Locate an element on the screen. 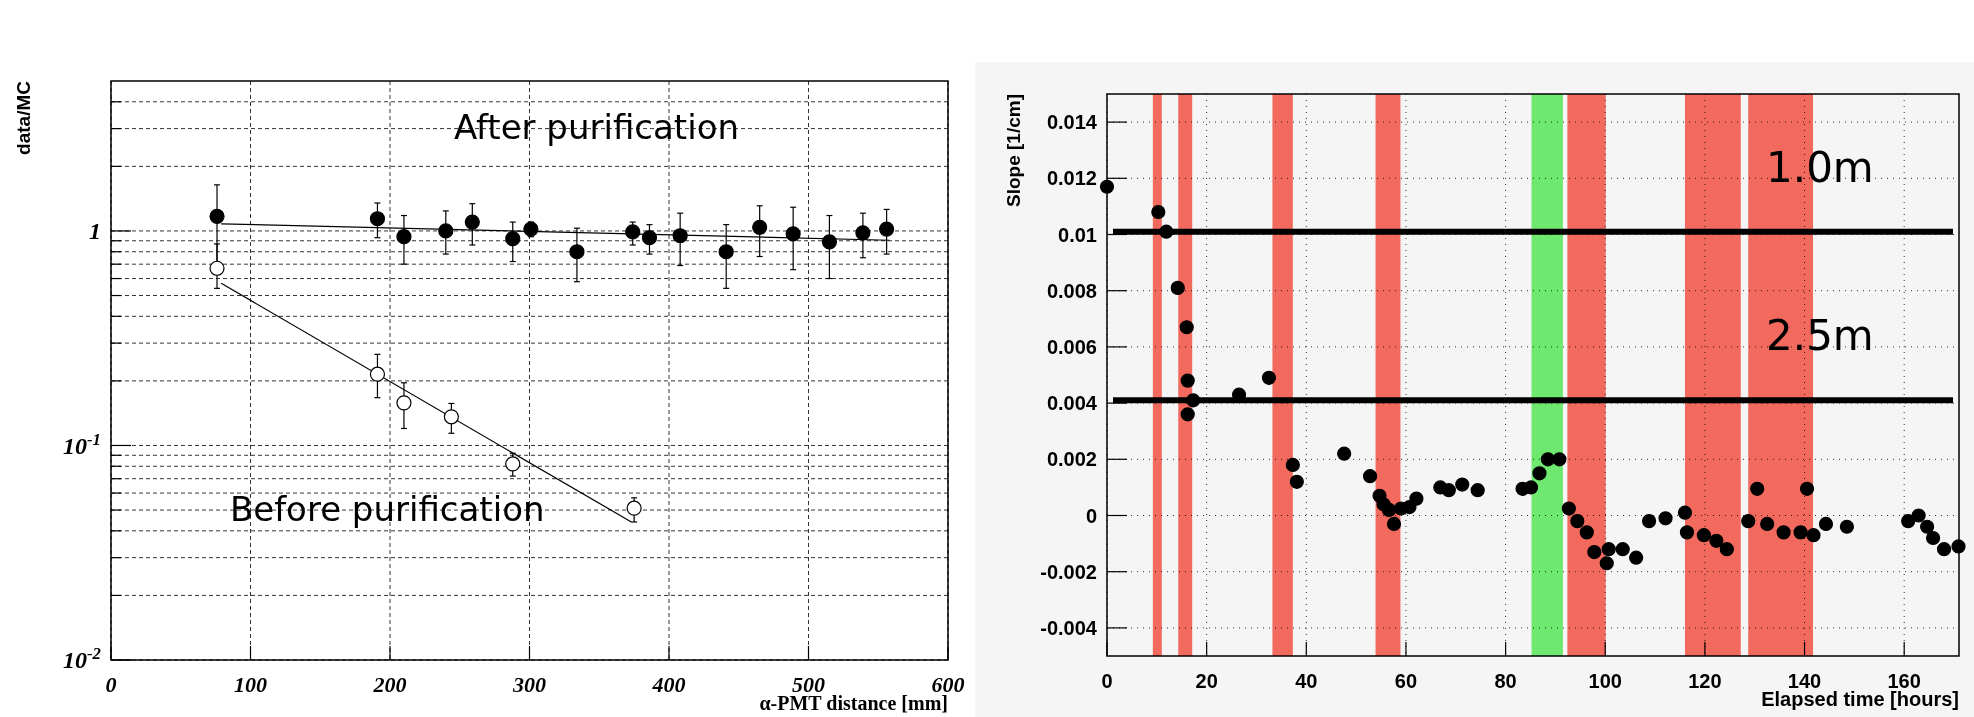  x-tick-label: 200 is located at coordinates (389, 684).